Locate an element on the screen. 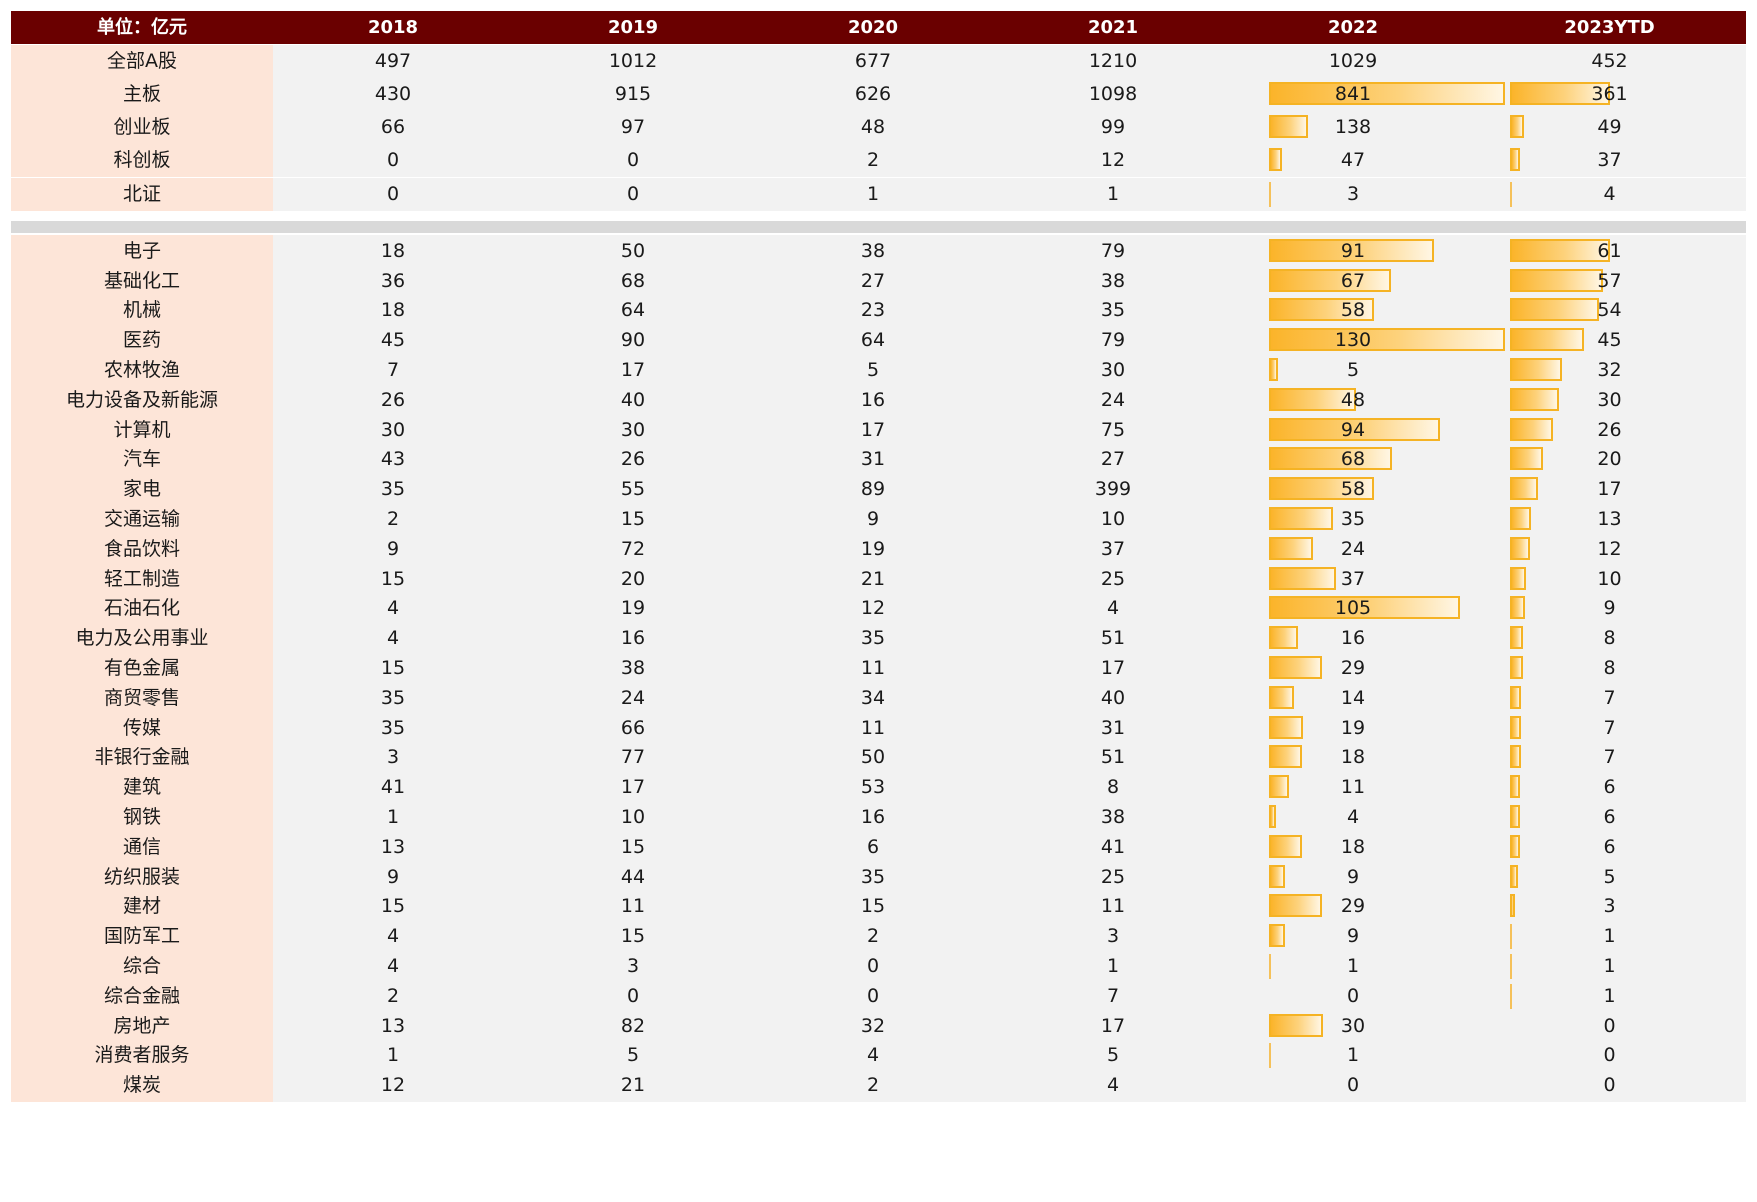 This screenshot has width=1757, height=1202. table-row: 科创板 0 0 2 12 47 37 is located at coordinates (878, 161).